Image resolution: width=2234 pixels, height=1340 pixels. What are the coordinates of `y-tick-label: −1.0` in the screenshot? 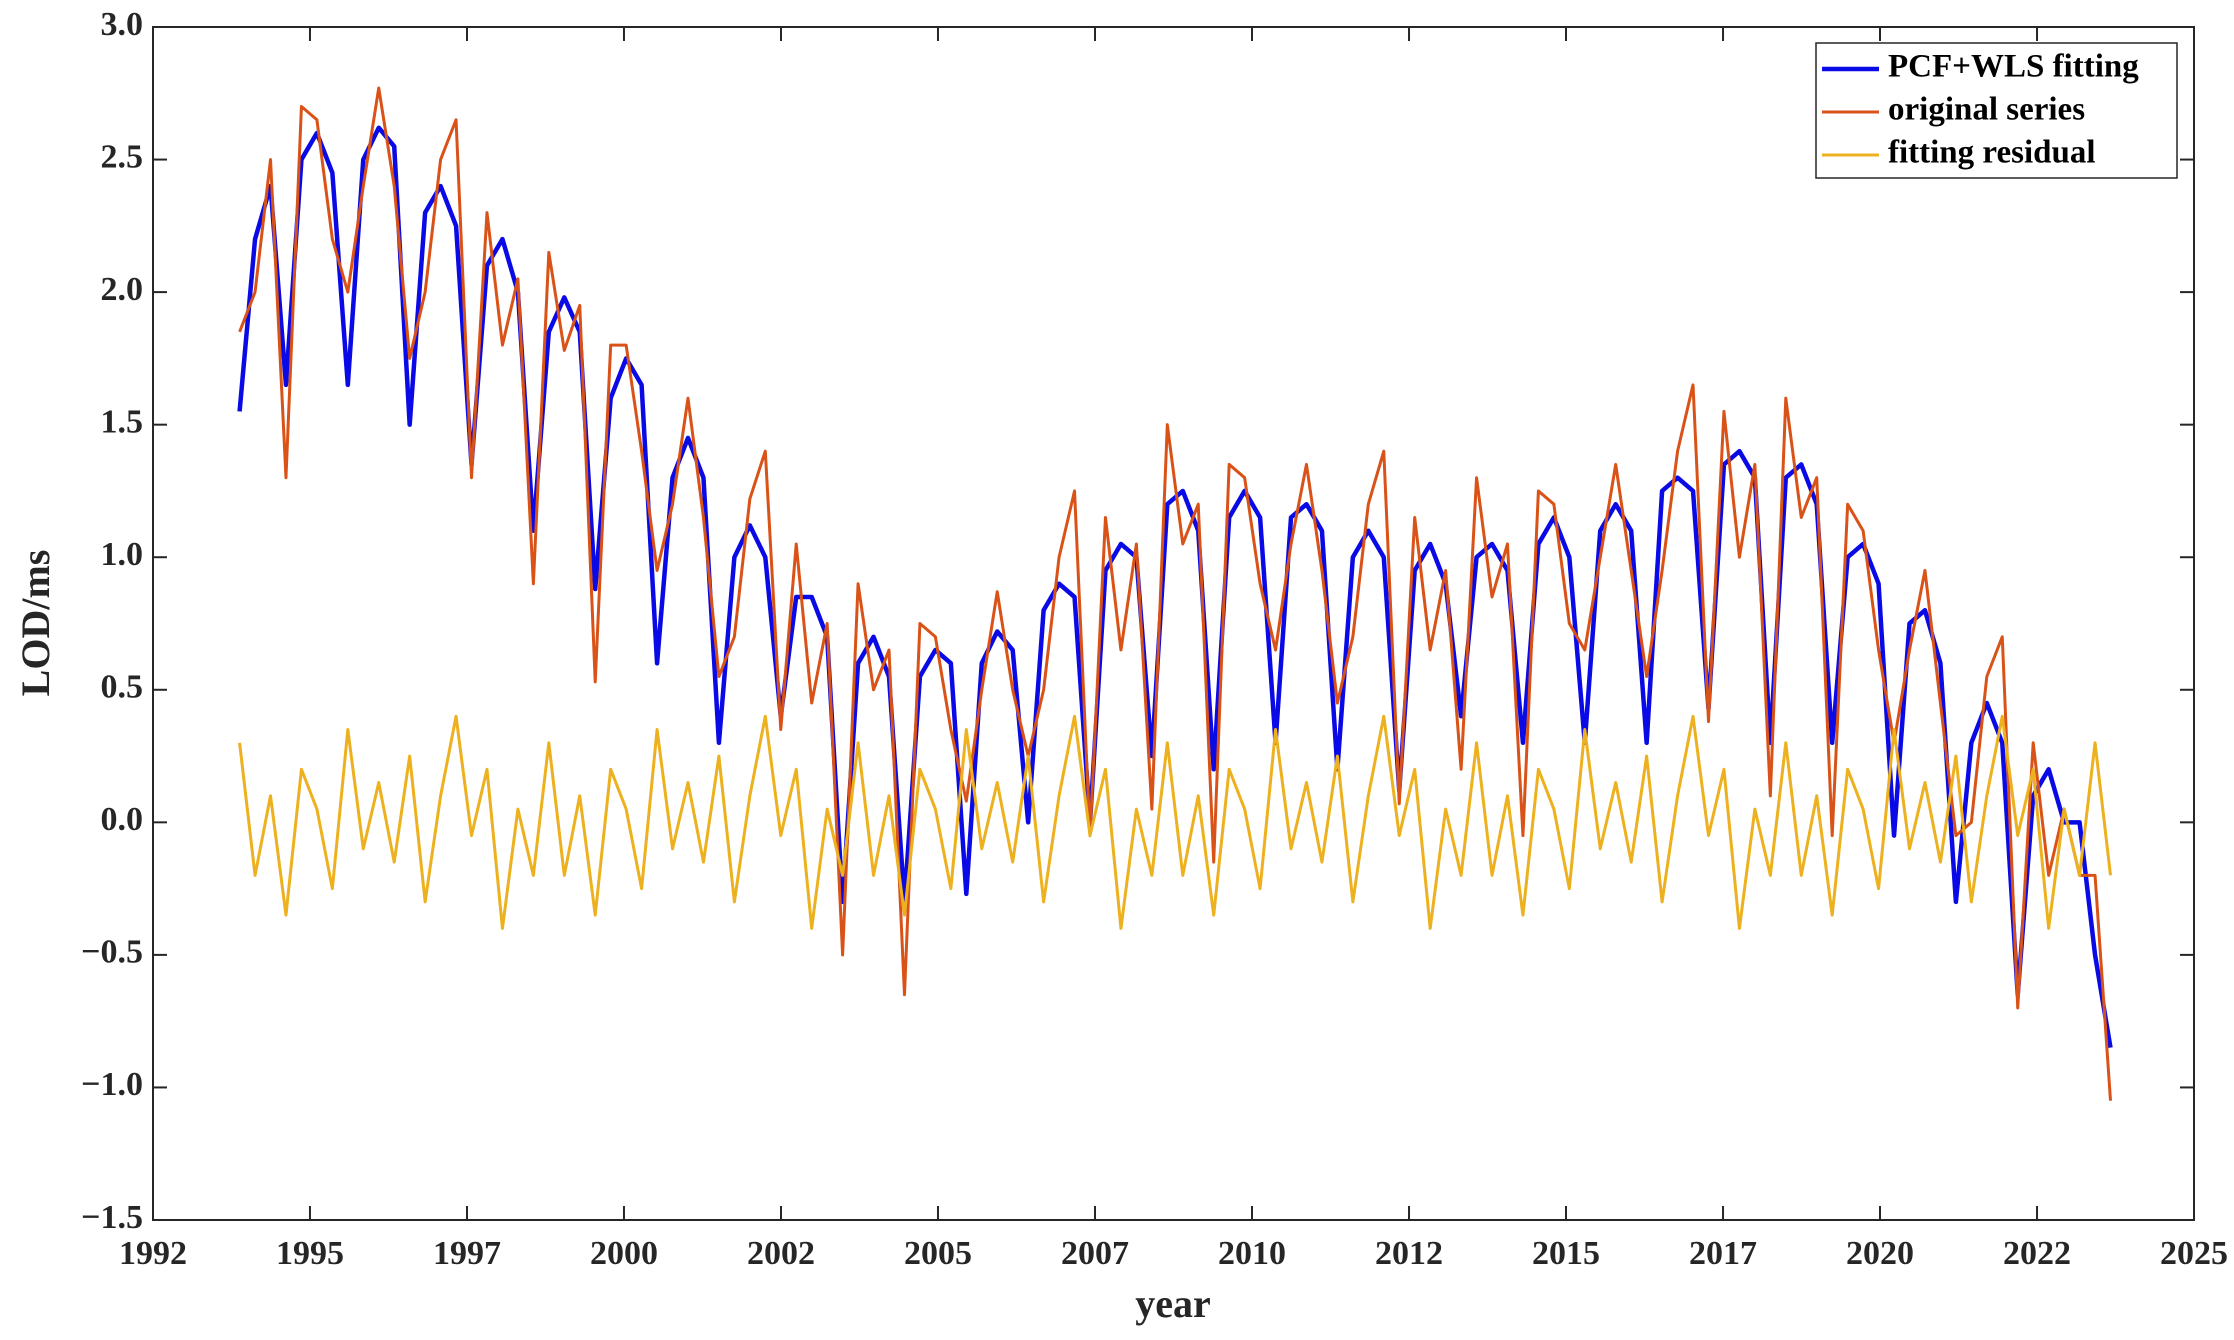 It's located at (112, 1084).